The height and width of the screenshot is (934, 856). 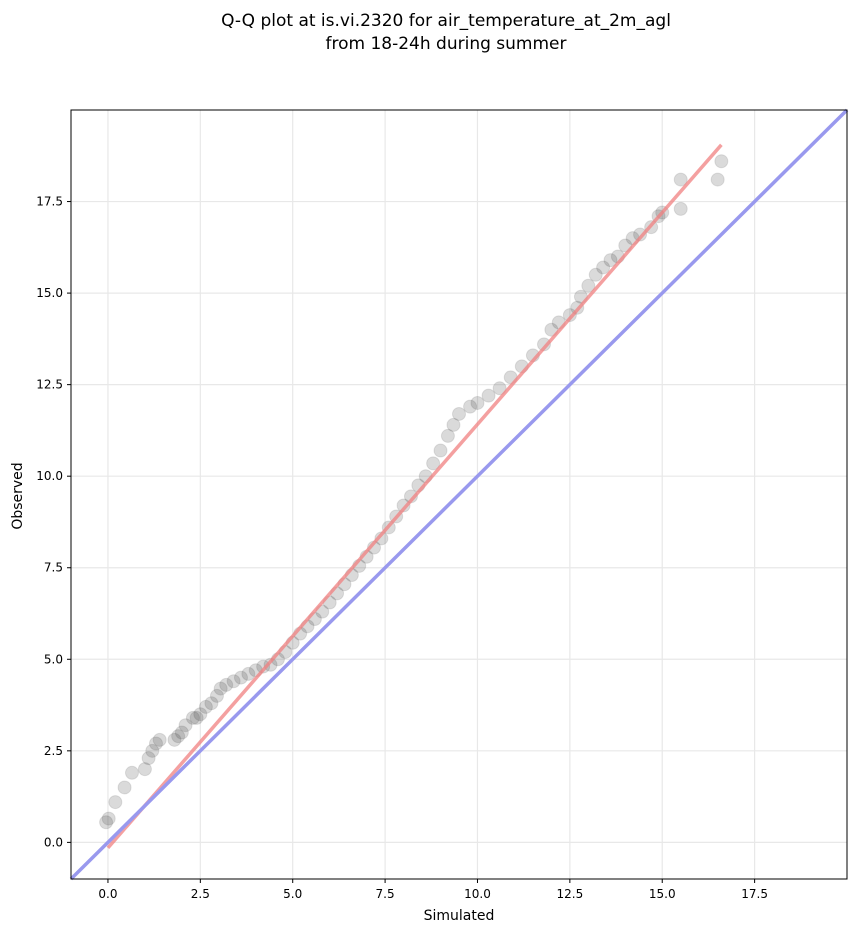 I want to click on x-tick-label: 15.0, so click(x=662, y=894).